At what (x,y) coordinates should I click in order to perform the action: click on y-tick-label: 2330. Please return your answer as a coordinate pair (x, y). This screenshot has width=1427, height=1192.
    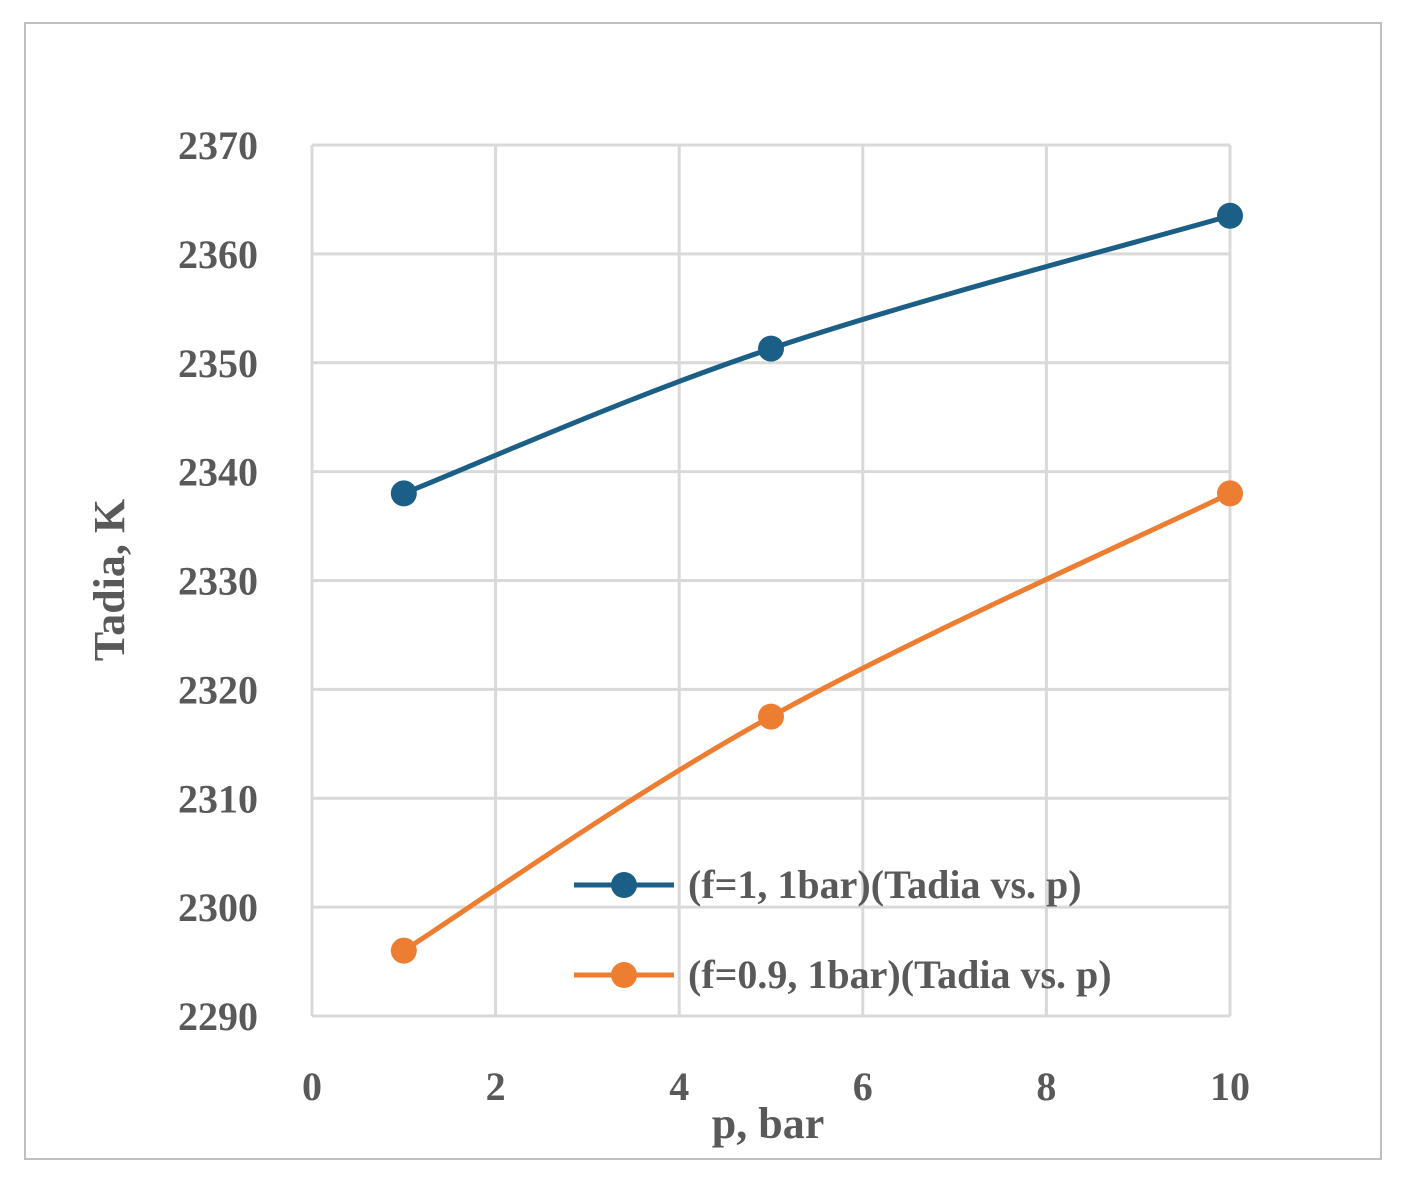
    Looking at the image, I should click on (218, 581).